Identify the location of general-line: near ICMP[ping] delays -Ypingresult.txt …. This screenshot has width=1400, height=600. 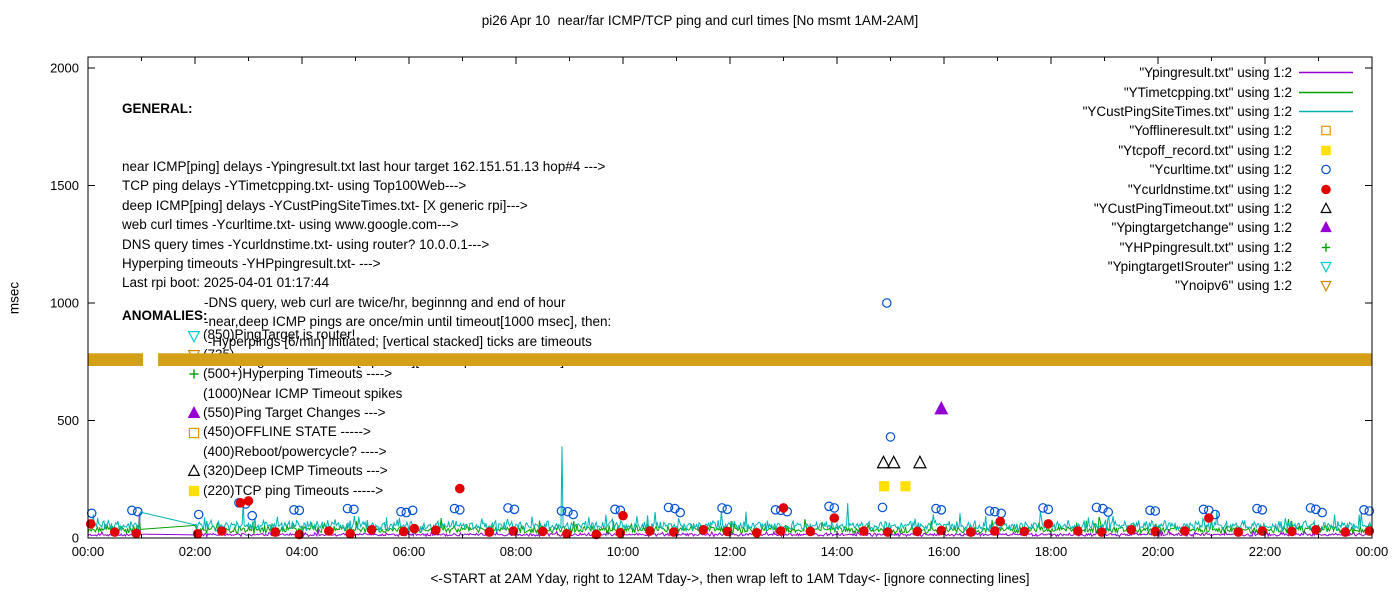
(364, 167).